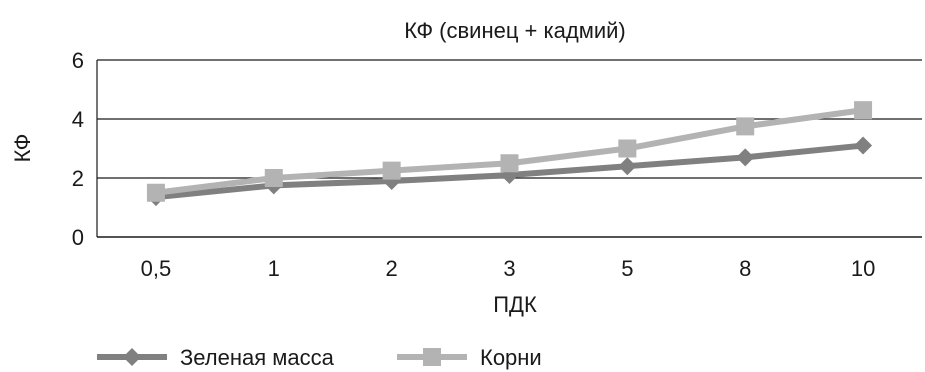  Describe the element at coordinates (627, 268) in the screenshot. I see `x-tick-label: 5` at that location.